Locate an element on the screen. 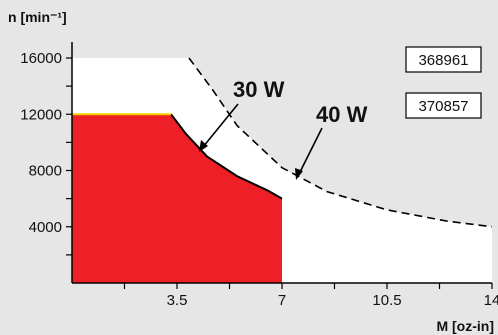 The width and height of the screenshot is (498, 335). x-axis-label: M [oz-in] is located at coordinates (465, 326).